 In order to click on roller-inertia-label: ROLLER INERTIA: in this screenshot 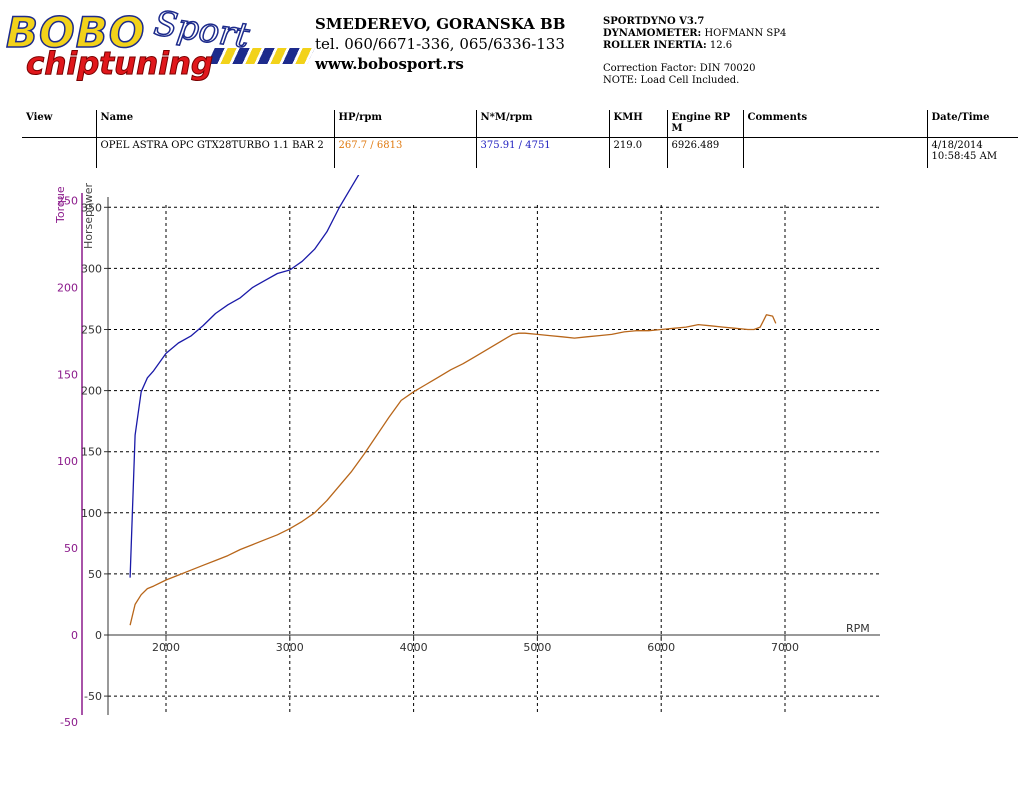, I will do `click(655, 45)`.